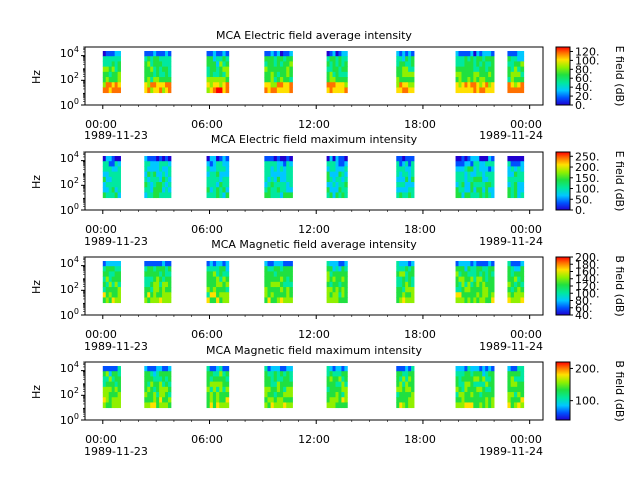  I want to click on axes-frame, so click(314, 181).